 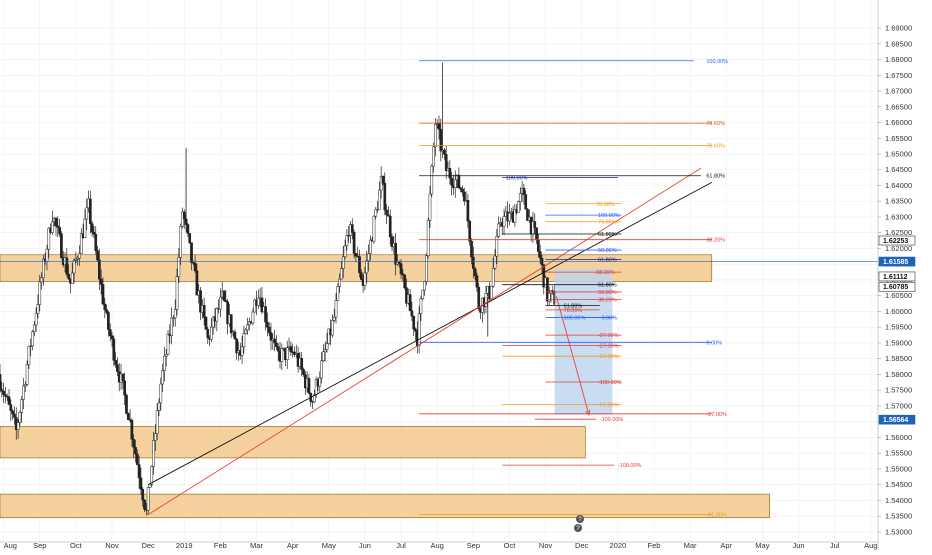 What do you see at coordinates (473, 545) in the screenshot?
I see `time-tick-label: Sep` at bounding box center [473, 545].